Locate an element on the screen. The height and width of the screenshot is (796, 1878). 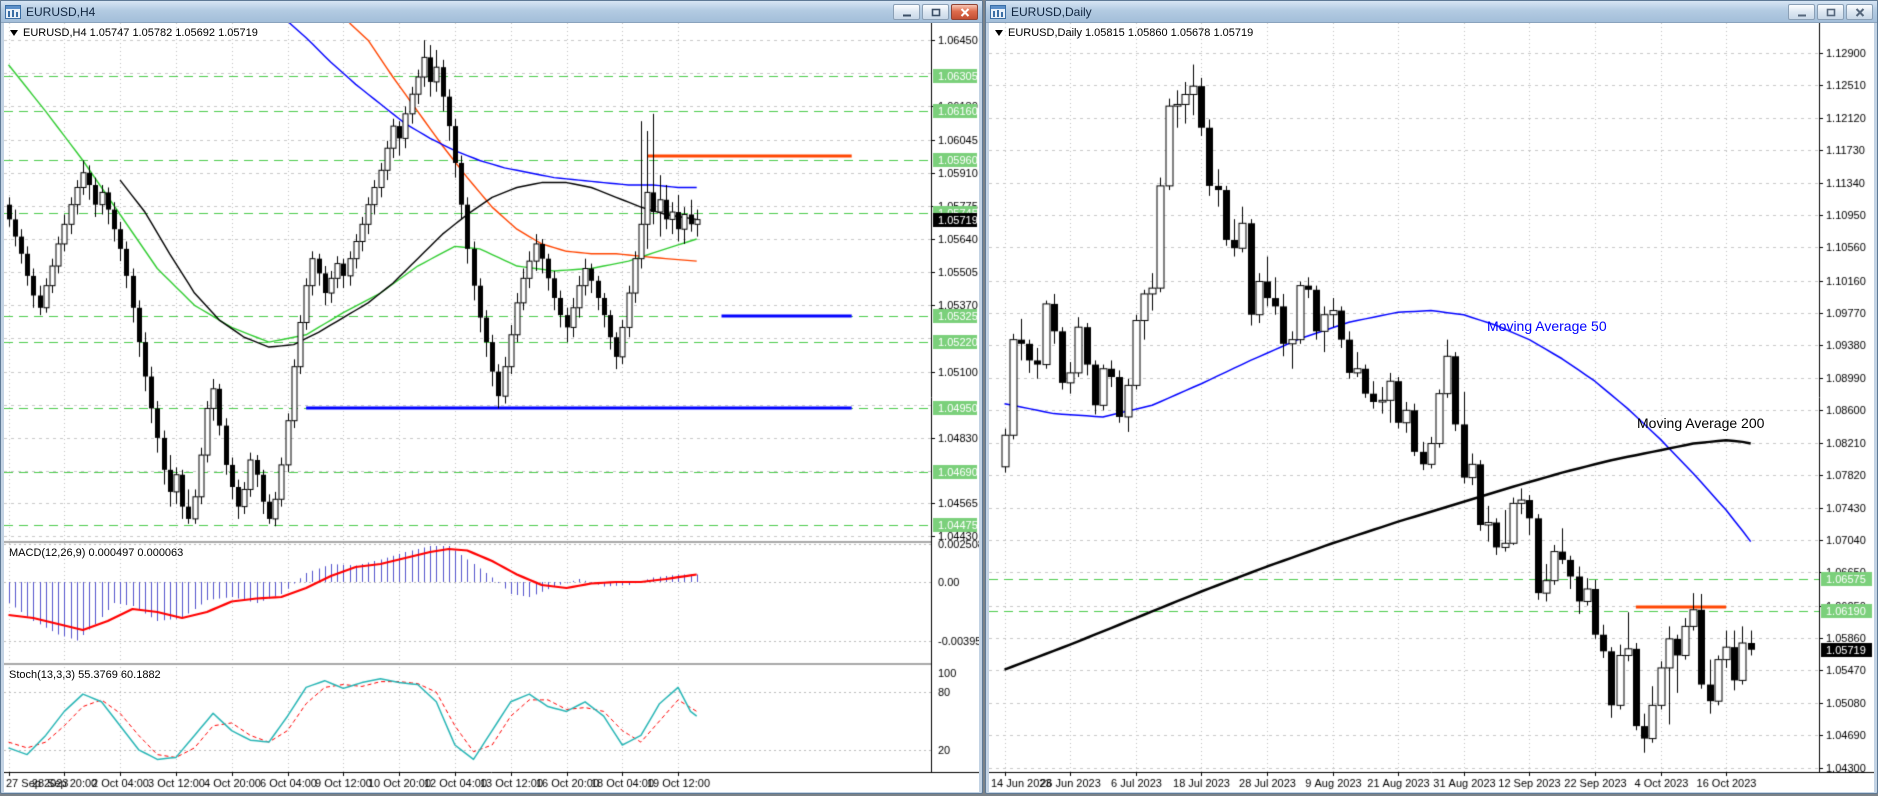
moving-average-200-label: Moving Average 200 is located at coordinates (1701, 423).